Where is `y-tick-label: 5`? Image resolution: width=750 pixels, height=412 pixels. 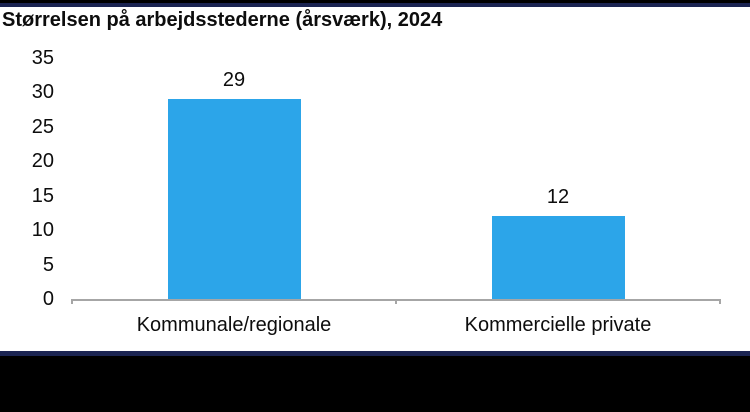 y-tick-label: 5 is located at coordinates (48, 264).